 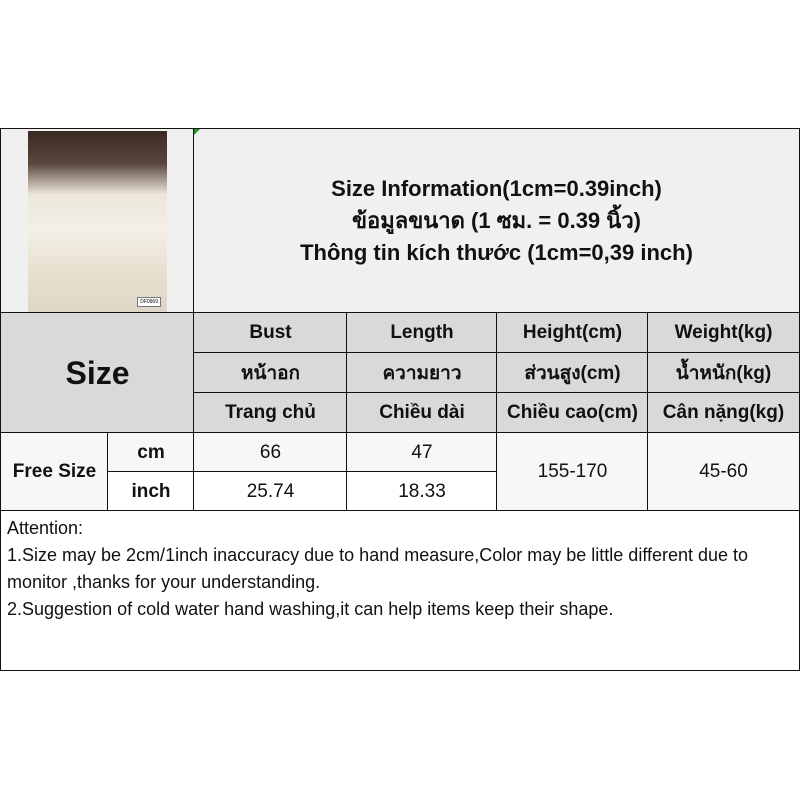 What do you see at coordinates (270, 373) in the screenshot?
I see `header-bust-th: หน้าอก` at bounding box center [270, 373].